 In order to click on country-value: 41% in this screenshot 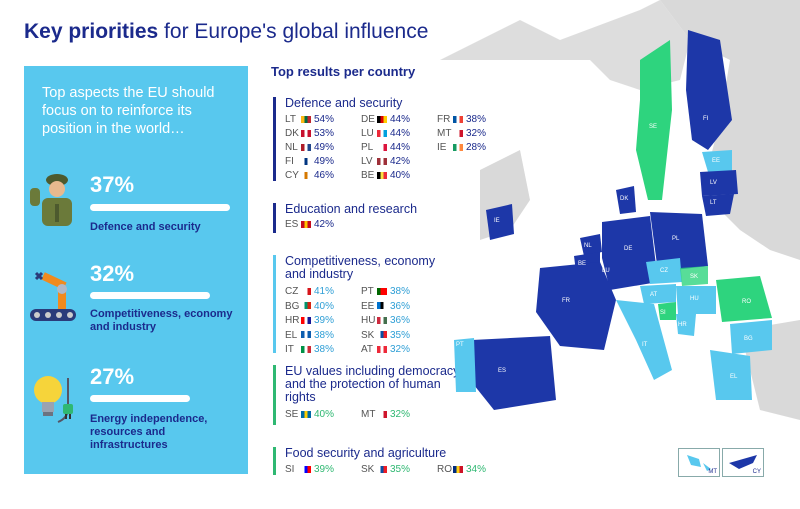, I will do `click(324, 291)`.